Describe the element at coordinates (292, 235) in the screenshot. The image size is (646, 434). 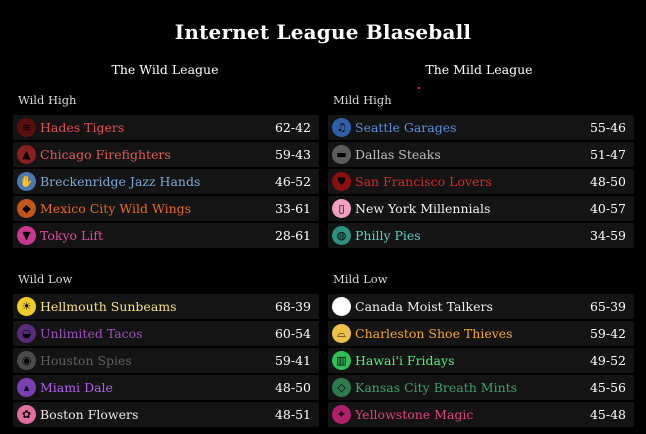
I see `team-record: 28-61` at that location.